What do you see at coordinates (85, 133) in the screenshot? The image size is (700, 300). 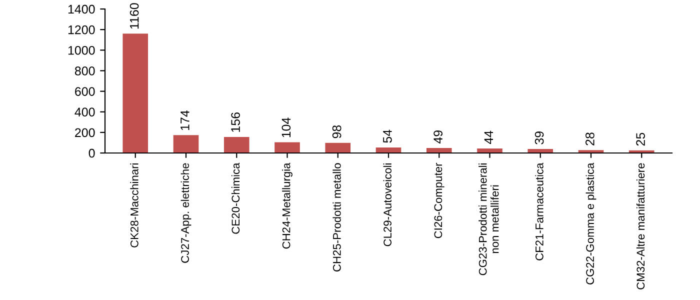 I see `y-tick-label: 200` at bounding box center [85, 133].